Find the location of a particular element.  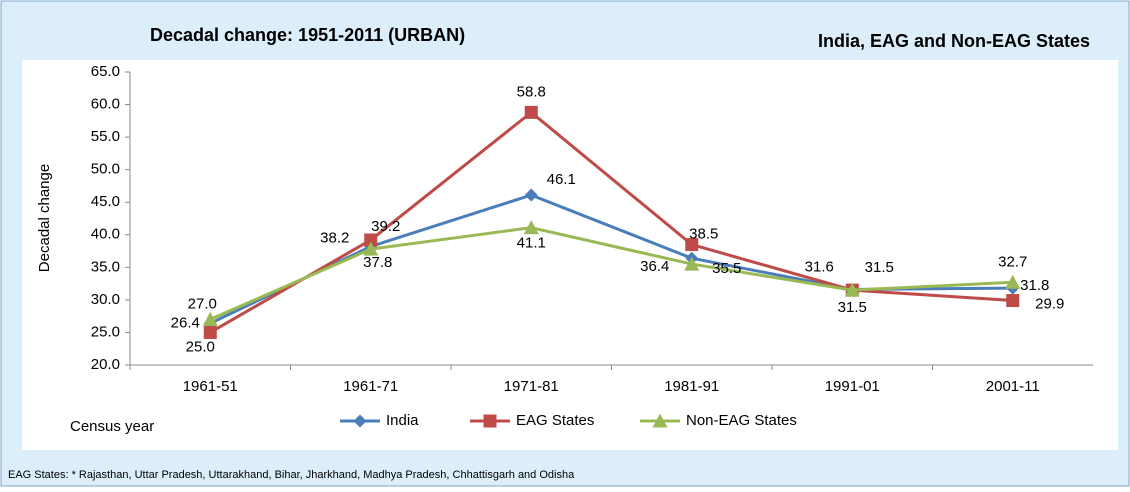

y-axis-label: Decadal change is located at coordinates (44, 218).